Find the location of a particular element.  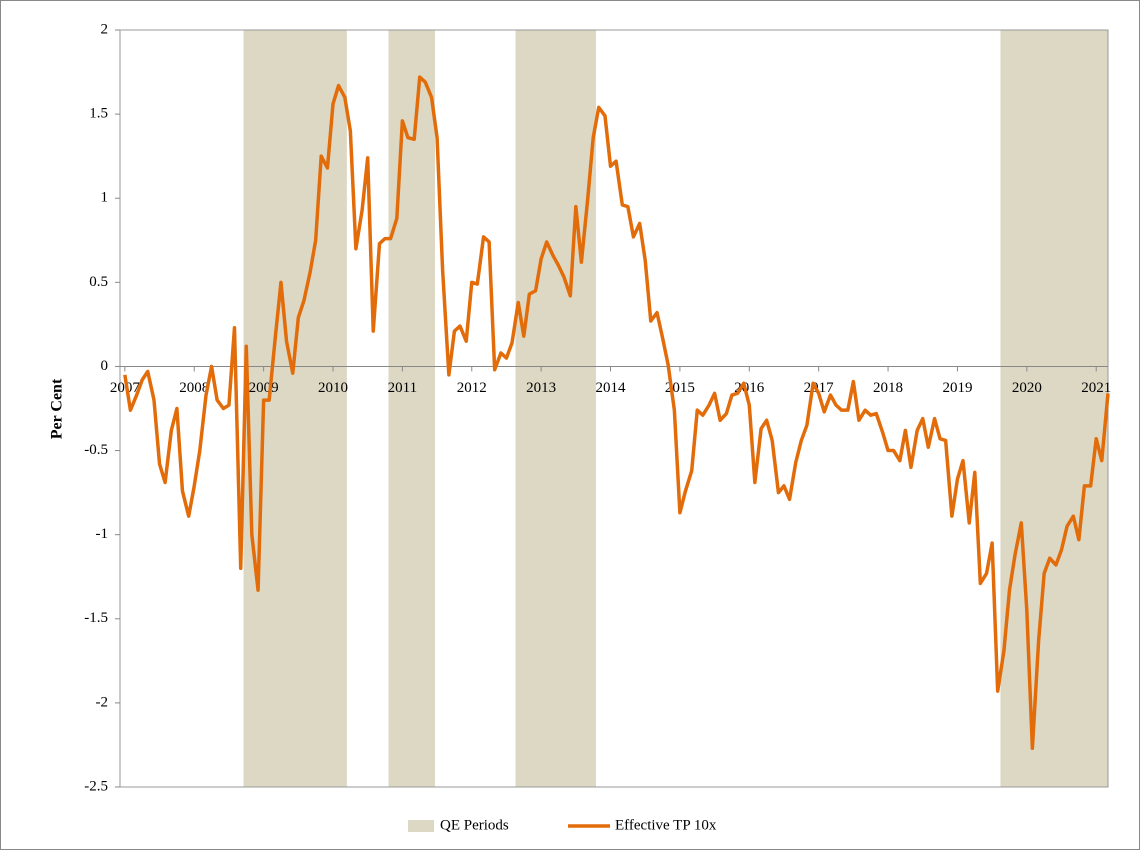

x-tick-label: 2008 is located at coordinates (194, 388).